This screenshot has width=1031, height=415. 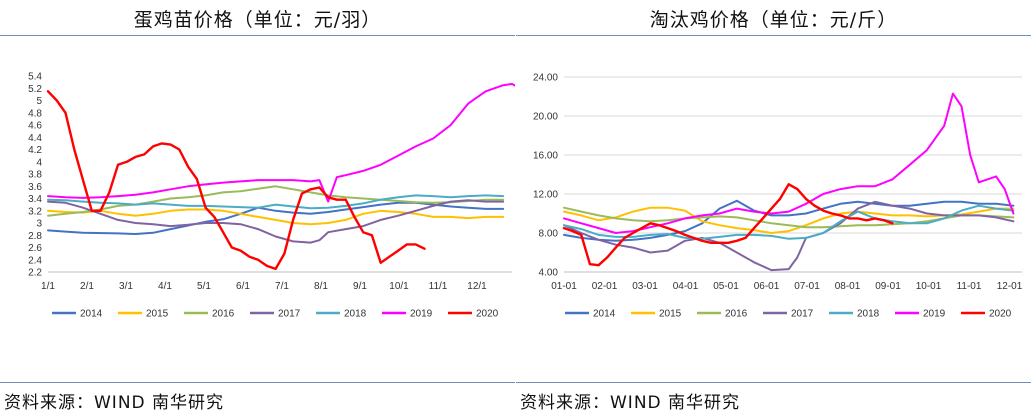 I want to click on x-tick-label: 9/1, so click(x=360, y=286).